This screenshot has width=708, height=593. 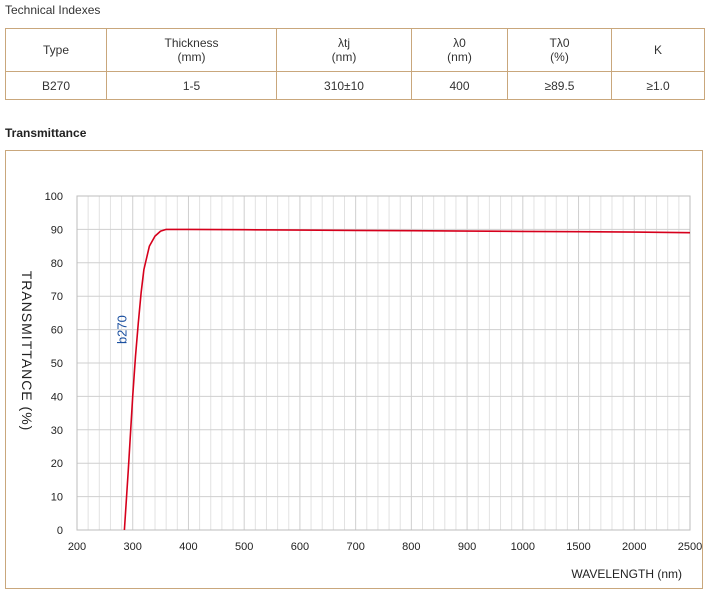 I want to click on x-tick-label: 1500, so click(x=578, y=547).